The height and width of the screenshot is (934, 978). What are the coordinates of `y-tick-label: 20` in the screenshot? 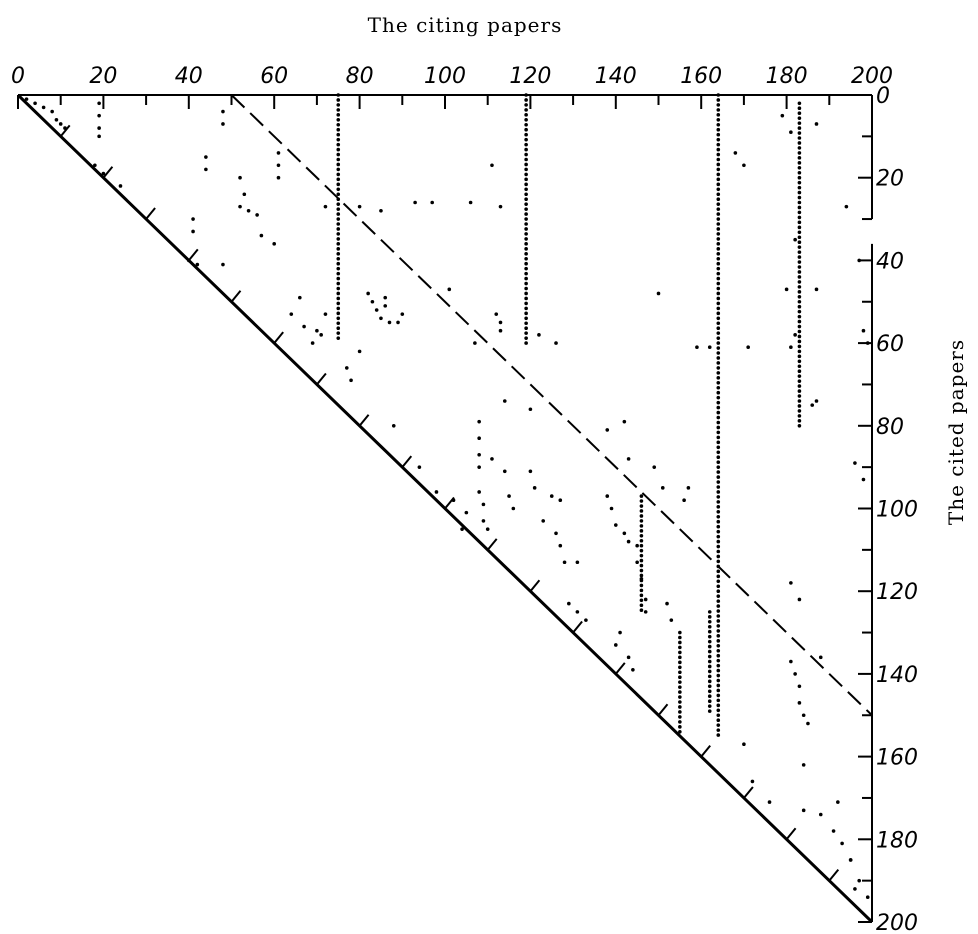 It's located at (890, 179).